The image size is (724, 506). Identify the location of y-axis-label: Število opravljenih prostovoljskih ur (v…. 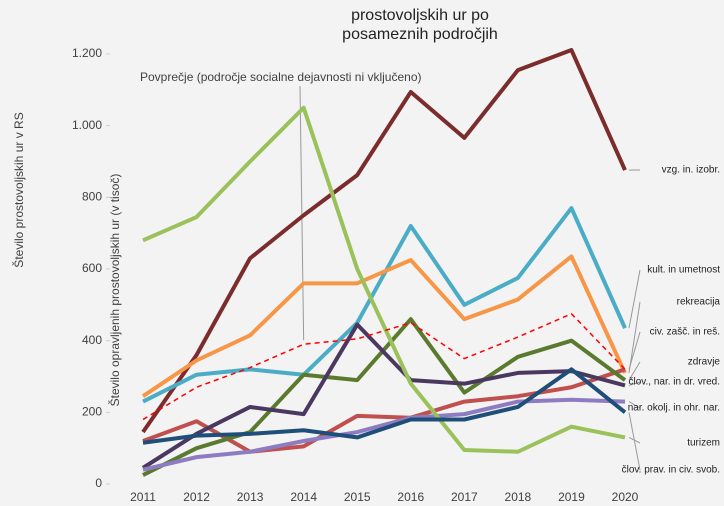
(114, 290).